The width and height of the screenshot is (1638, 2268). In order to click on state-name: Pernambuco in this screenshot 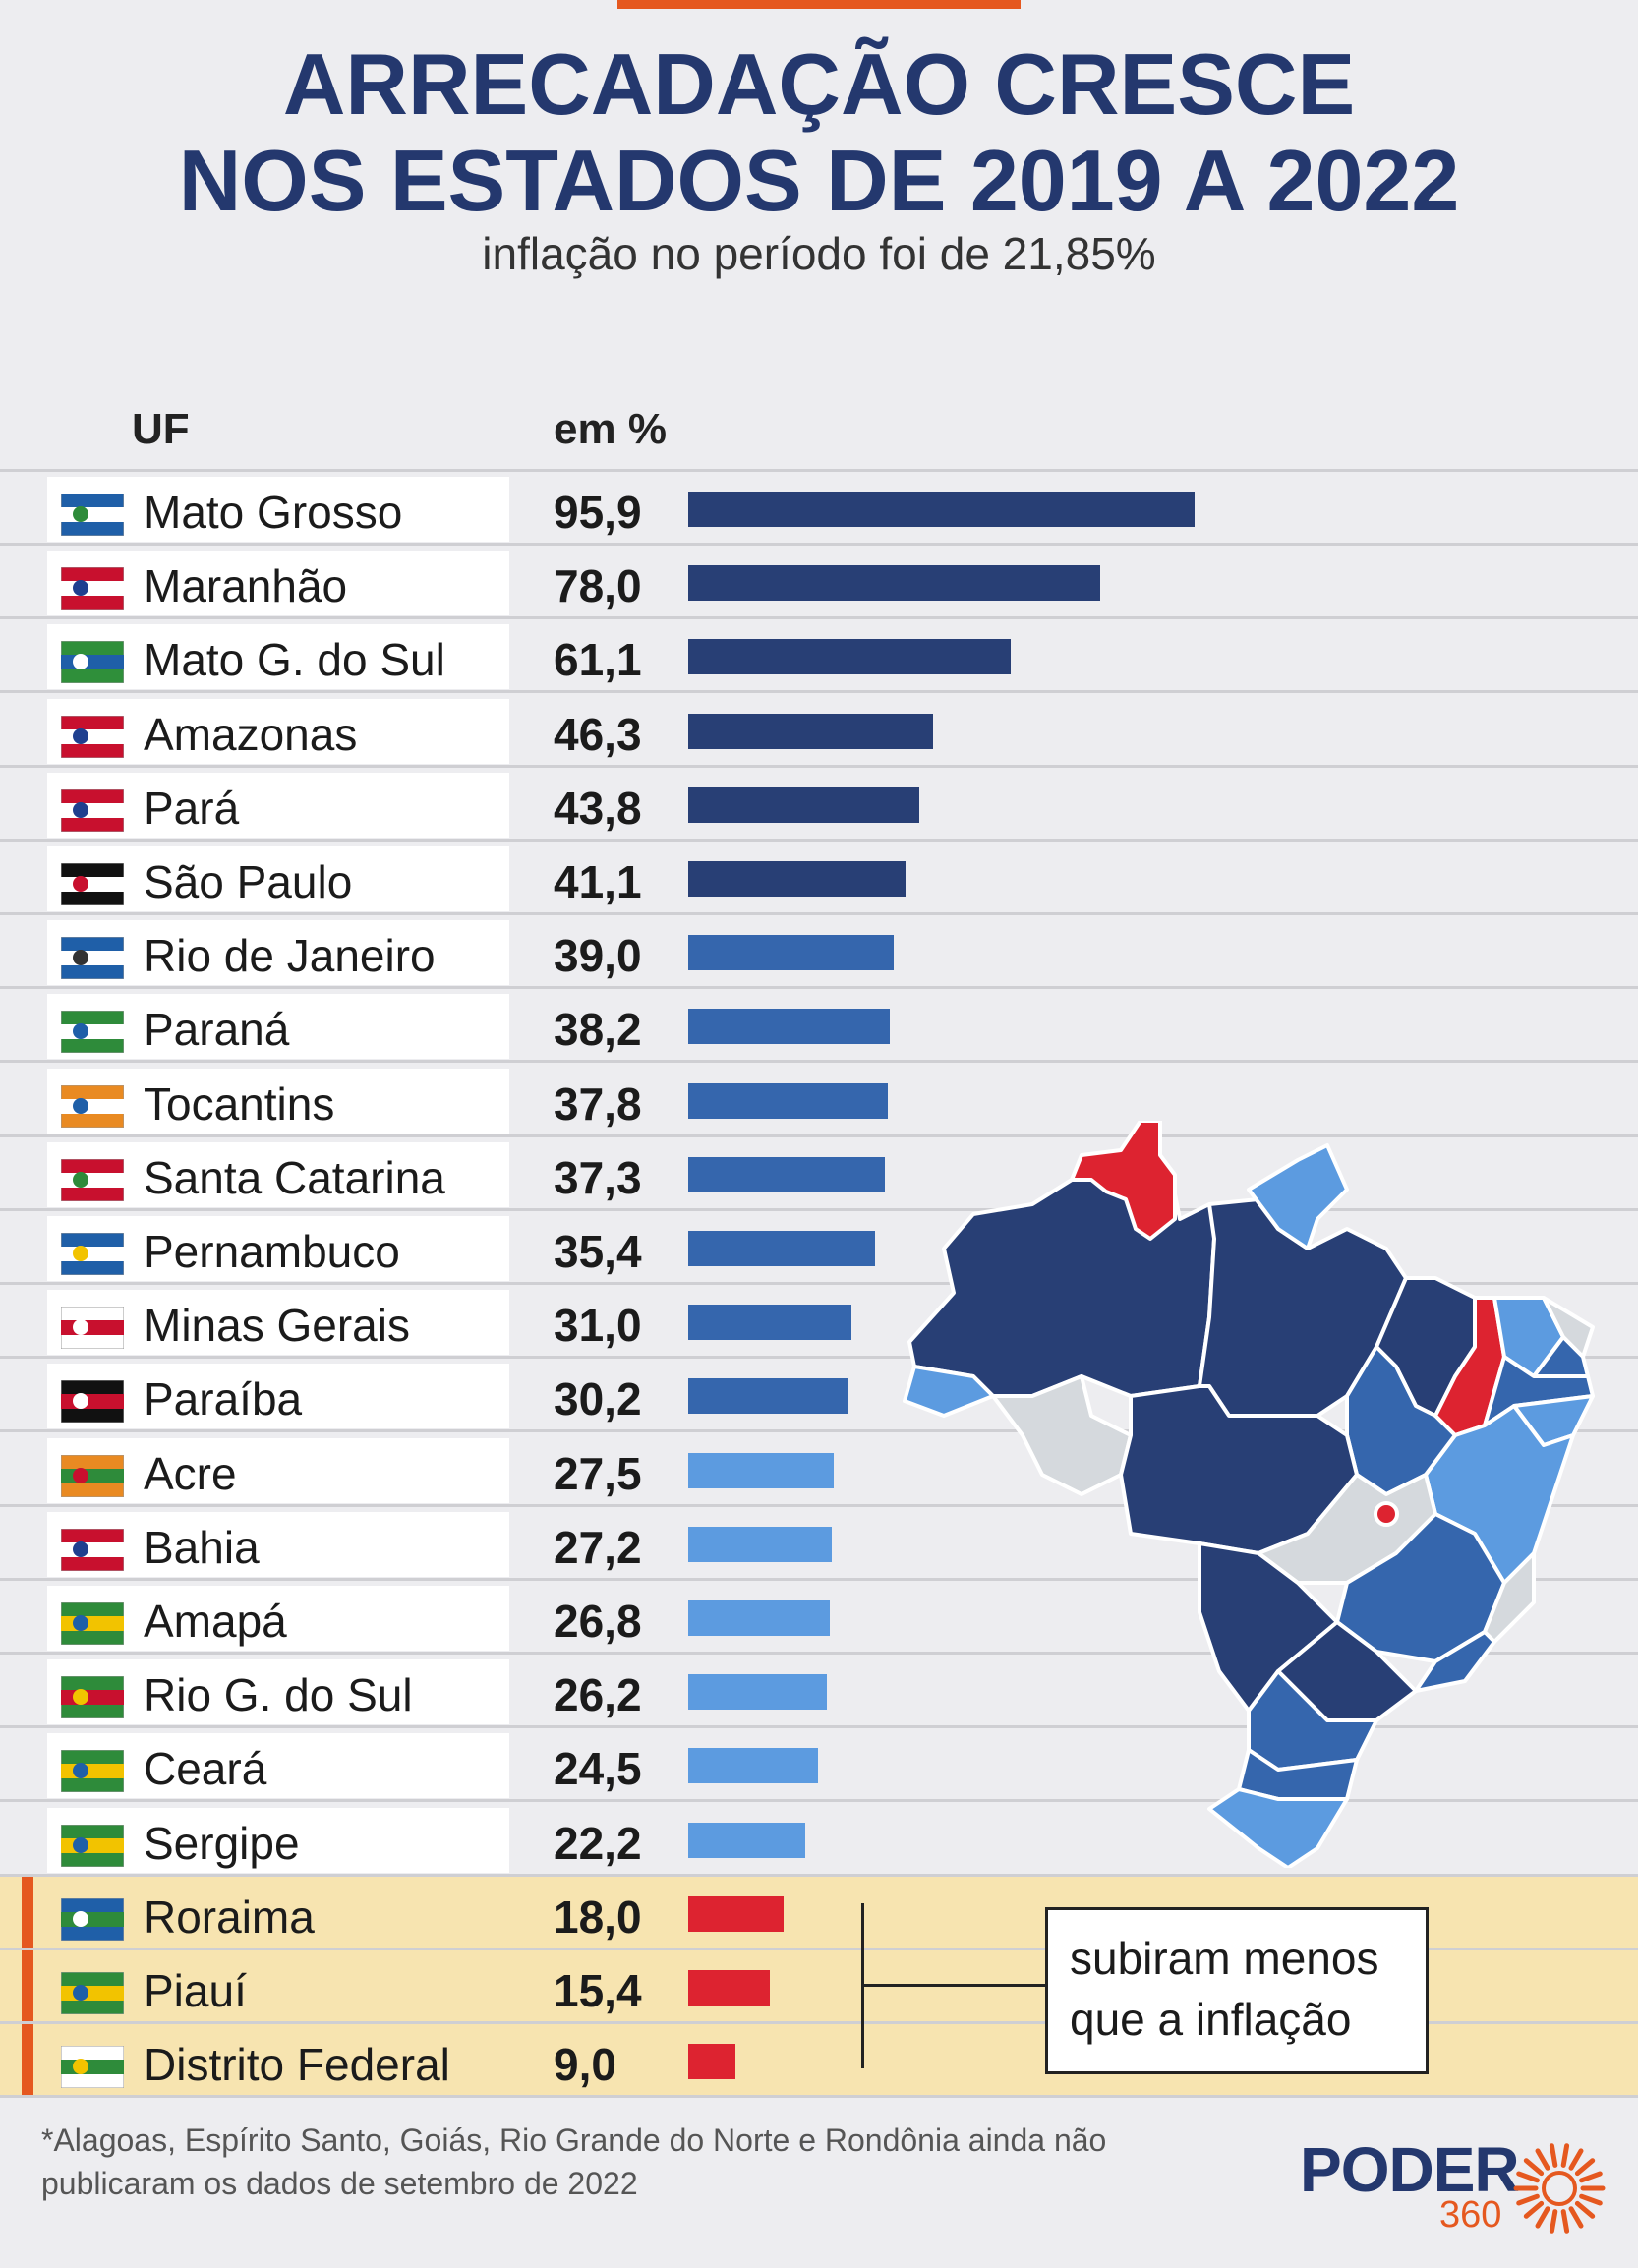, I will do `click(272, 1251)`.